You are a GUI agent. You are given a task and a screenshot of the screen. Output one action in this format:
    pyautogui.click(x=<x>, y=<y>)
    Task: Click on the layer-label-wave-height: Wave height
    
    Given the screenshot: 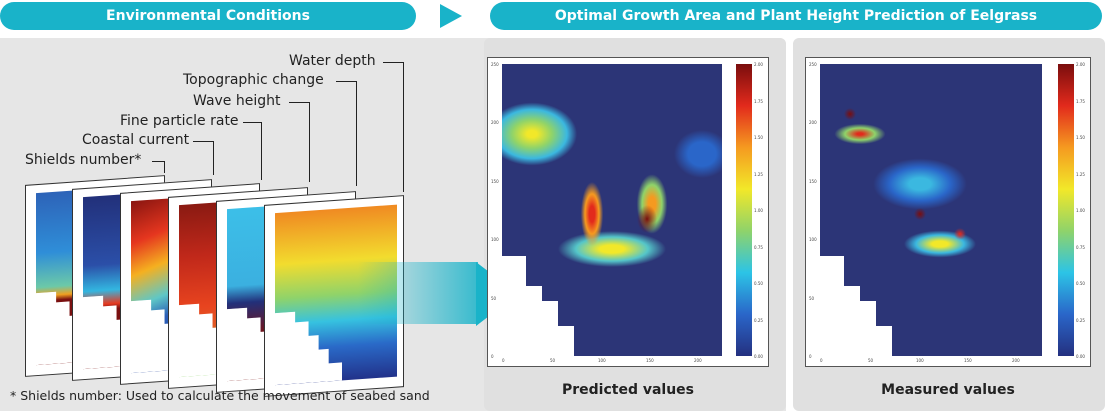 What is the action you would take?
    pyautogui.click(x=237, y=101)
    